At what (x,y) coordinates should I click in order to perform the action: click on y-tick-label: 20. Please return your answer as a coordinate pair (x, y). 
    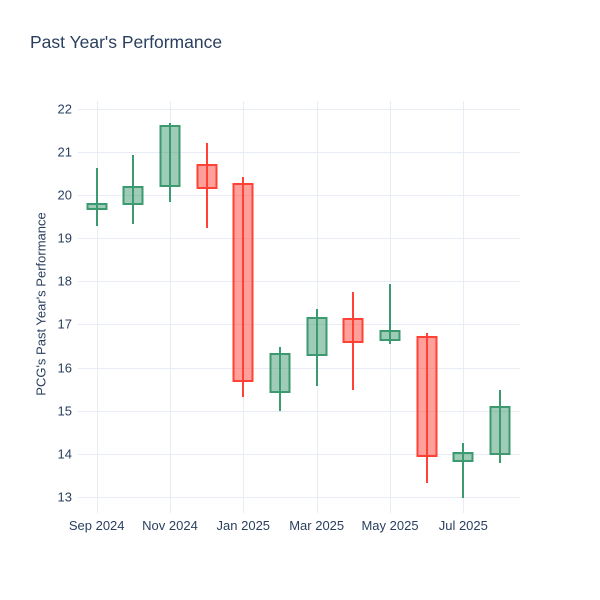
    Looking at the image, I should click on (64, 195).